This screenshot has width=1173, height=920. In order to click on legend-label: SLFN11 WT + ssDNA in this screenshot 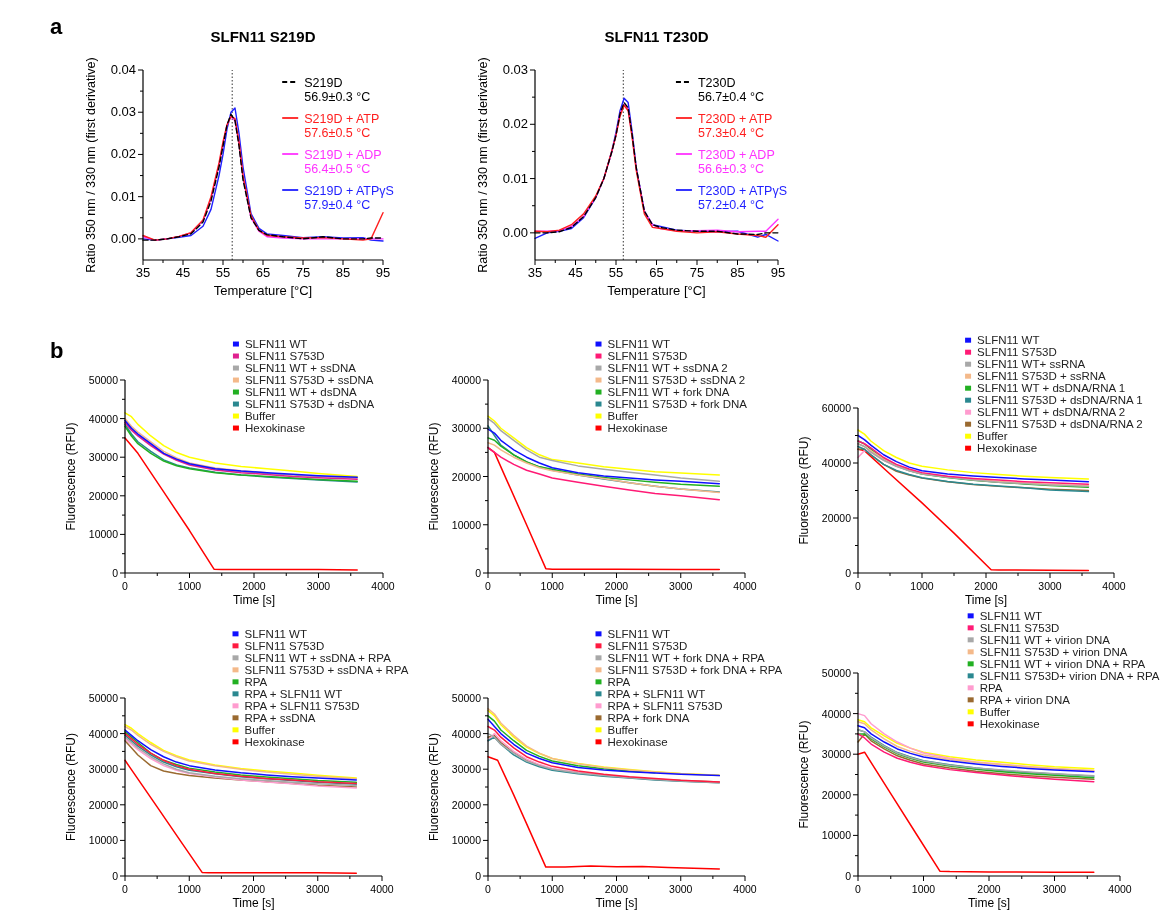, I will do `click(300, 368)`.